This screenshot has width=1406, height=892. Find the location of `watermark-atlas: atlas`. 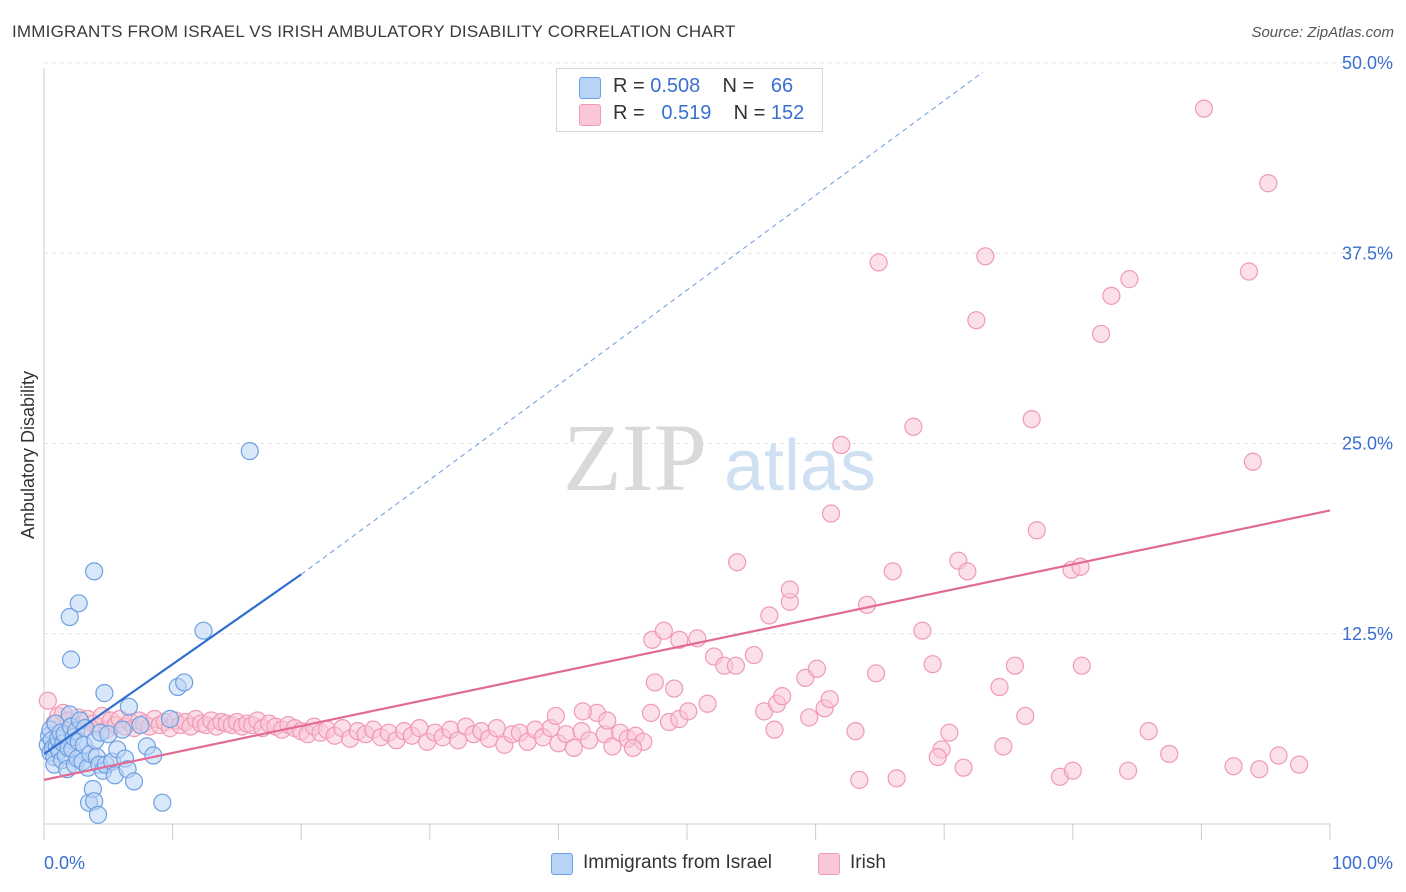

watermark-atlas: atlas is located at coordinates (800, 466).